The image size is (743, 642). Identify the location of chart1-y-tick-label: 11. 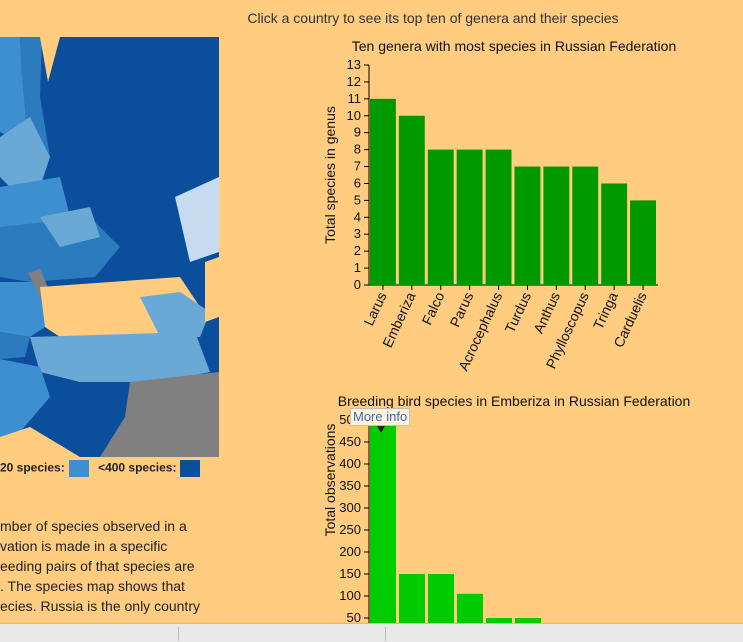
(355, 98).